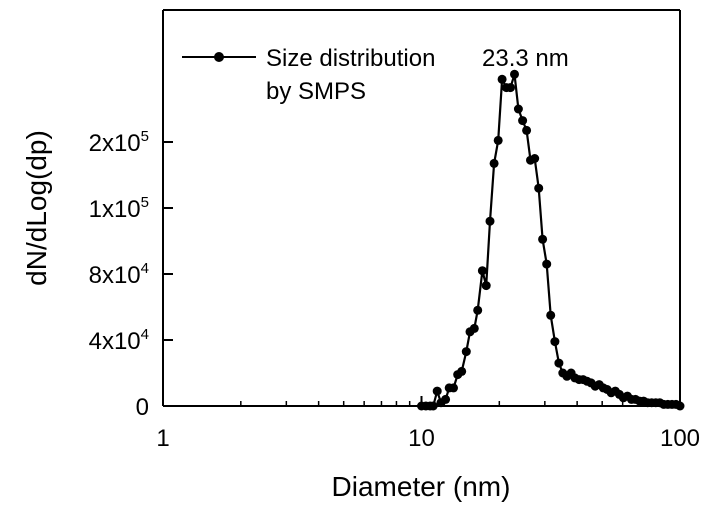  What do you see at coordinates (142, 407) in the screenshot?
I see `y-tick-label: 0` at bounding box center [142, 407].